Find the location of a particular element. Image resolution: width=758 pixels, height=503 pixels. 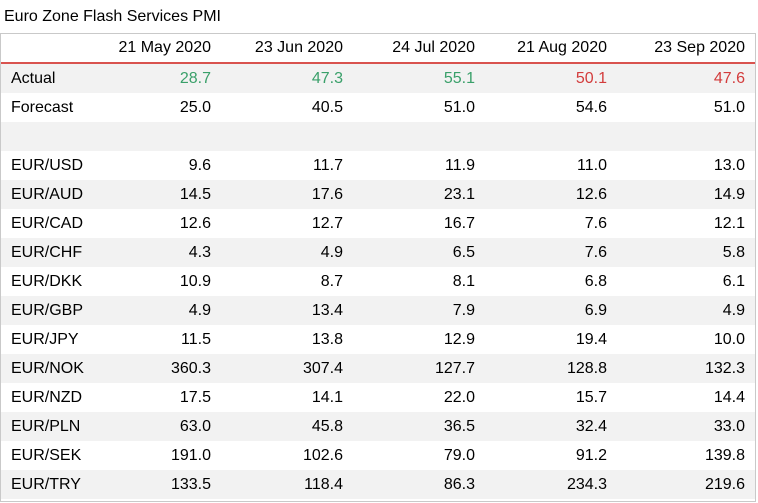

pair-value: 5.8 is located at coordinates (686, 252).